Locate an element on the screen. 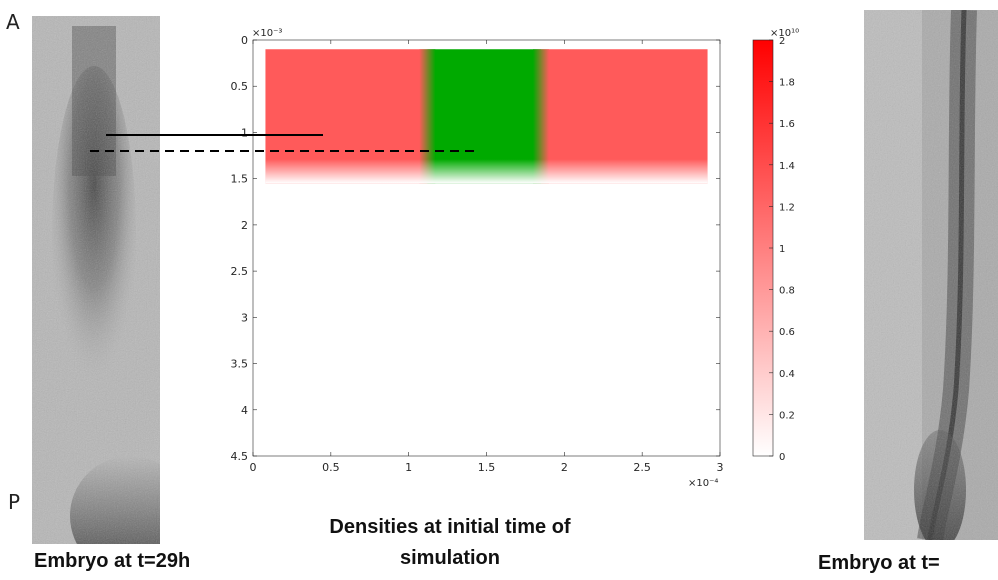 The image size is (998, 580). x-tick-label: 1 is located at coordinates (408, 467).